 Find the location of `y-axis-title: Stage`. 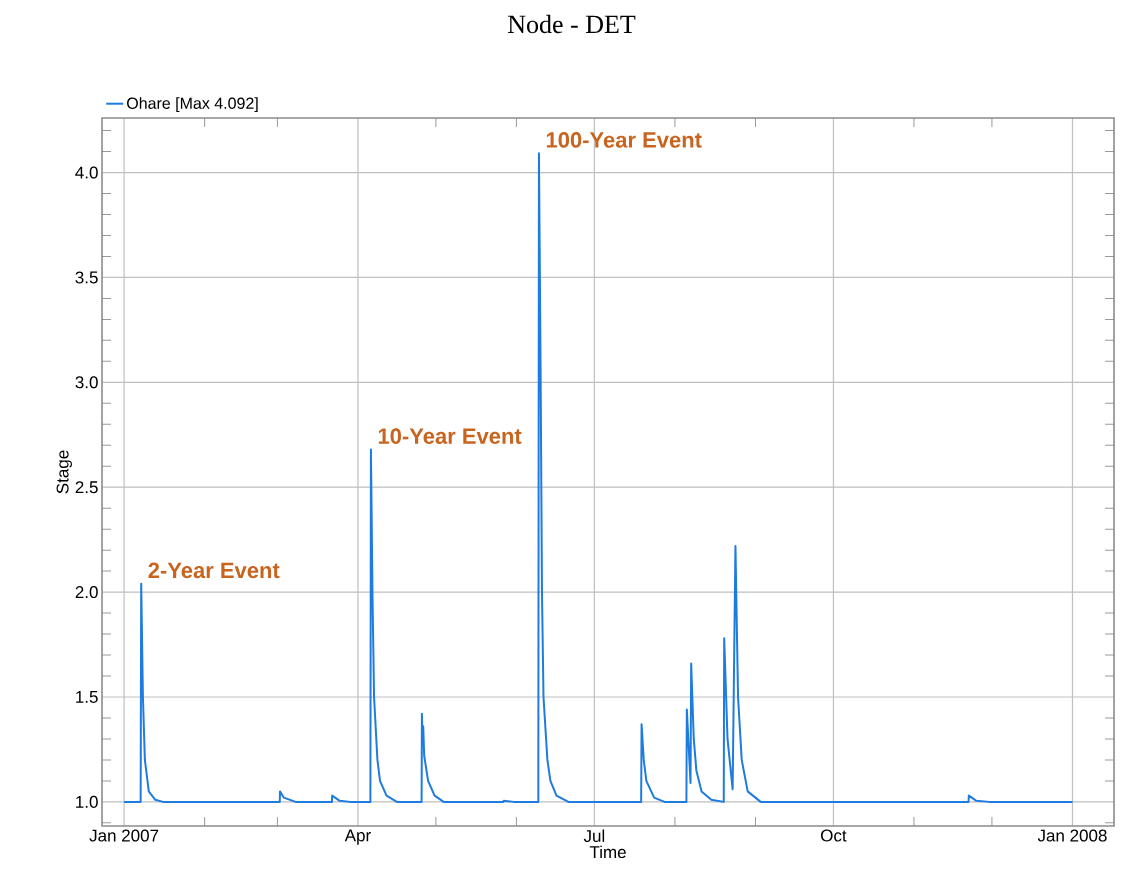

y-axis-title: Stage is located at coordinates (64, 472).